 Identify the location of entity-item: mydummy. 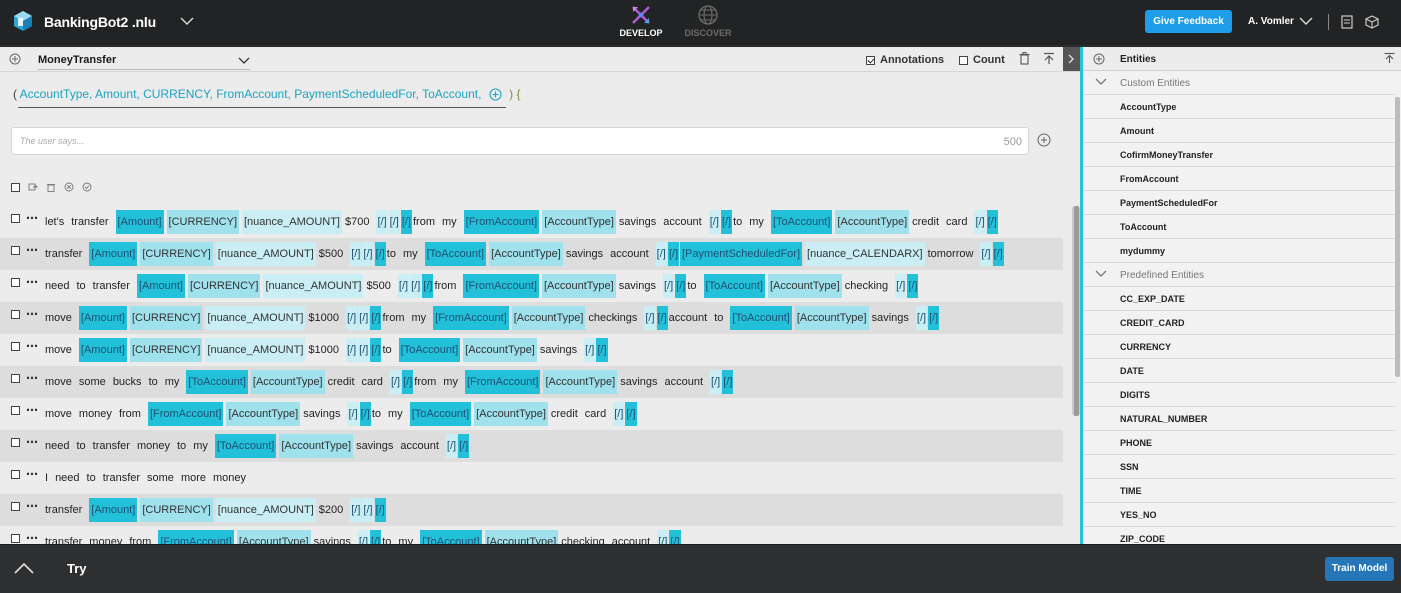
(1239, 251).